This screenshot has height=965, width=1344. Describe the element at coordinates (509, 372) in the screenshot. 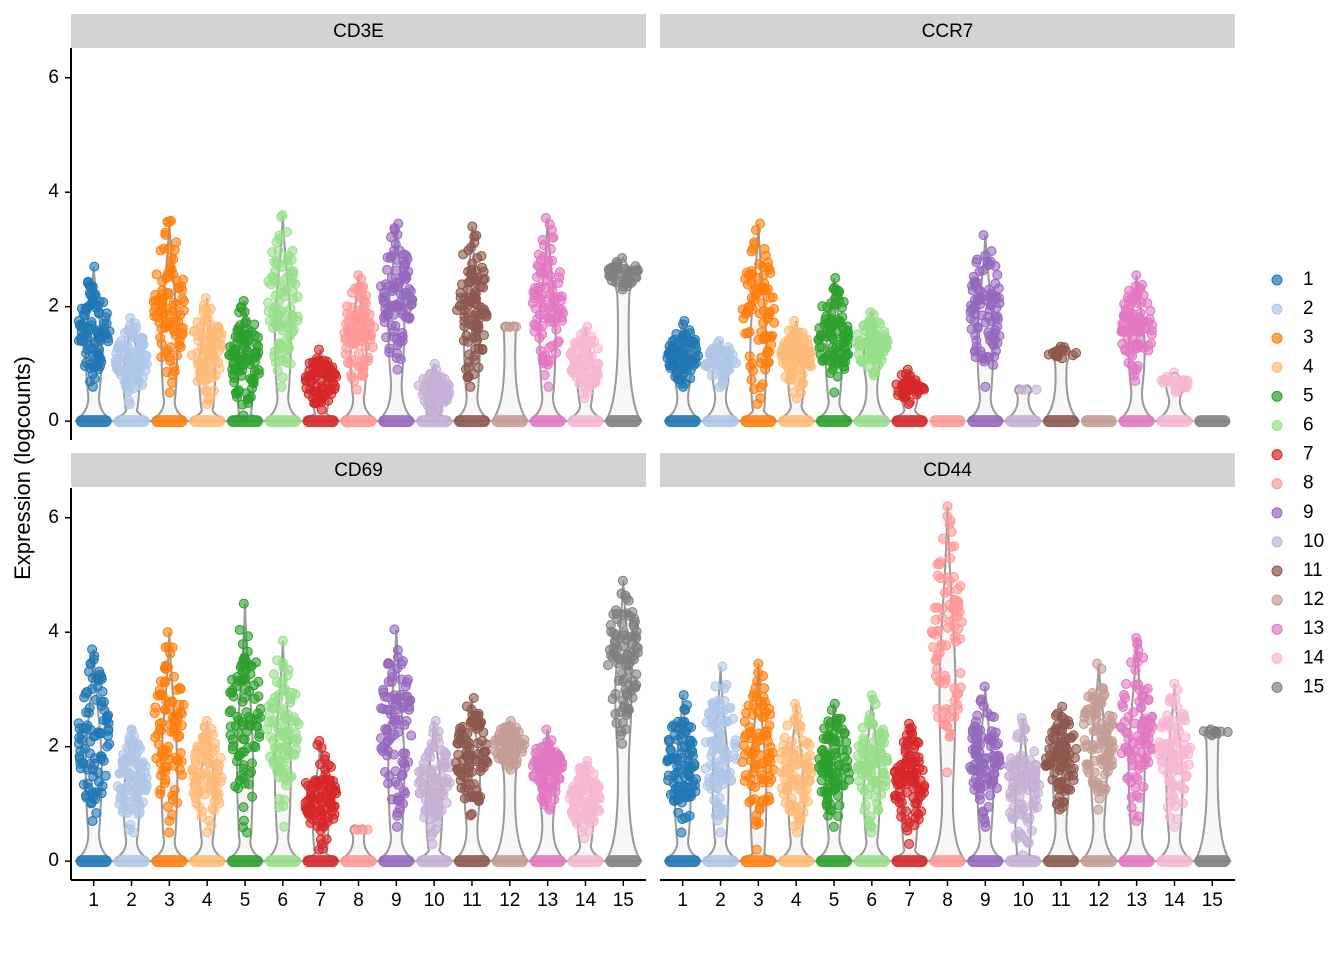

I see `violin` at that location.